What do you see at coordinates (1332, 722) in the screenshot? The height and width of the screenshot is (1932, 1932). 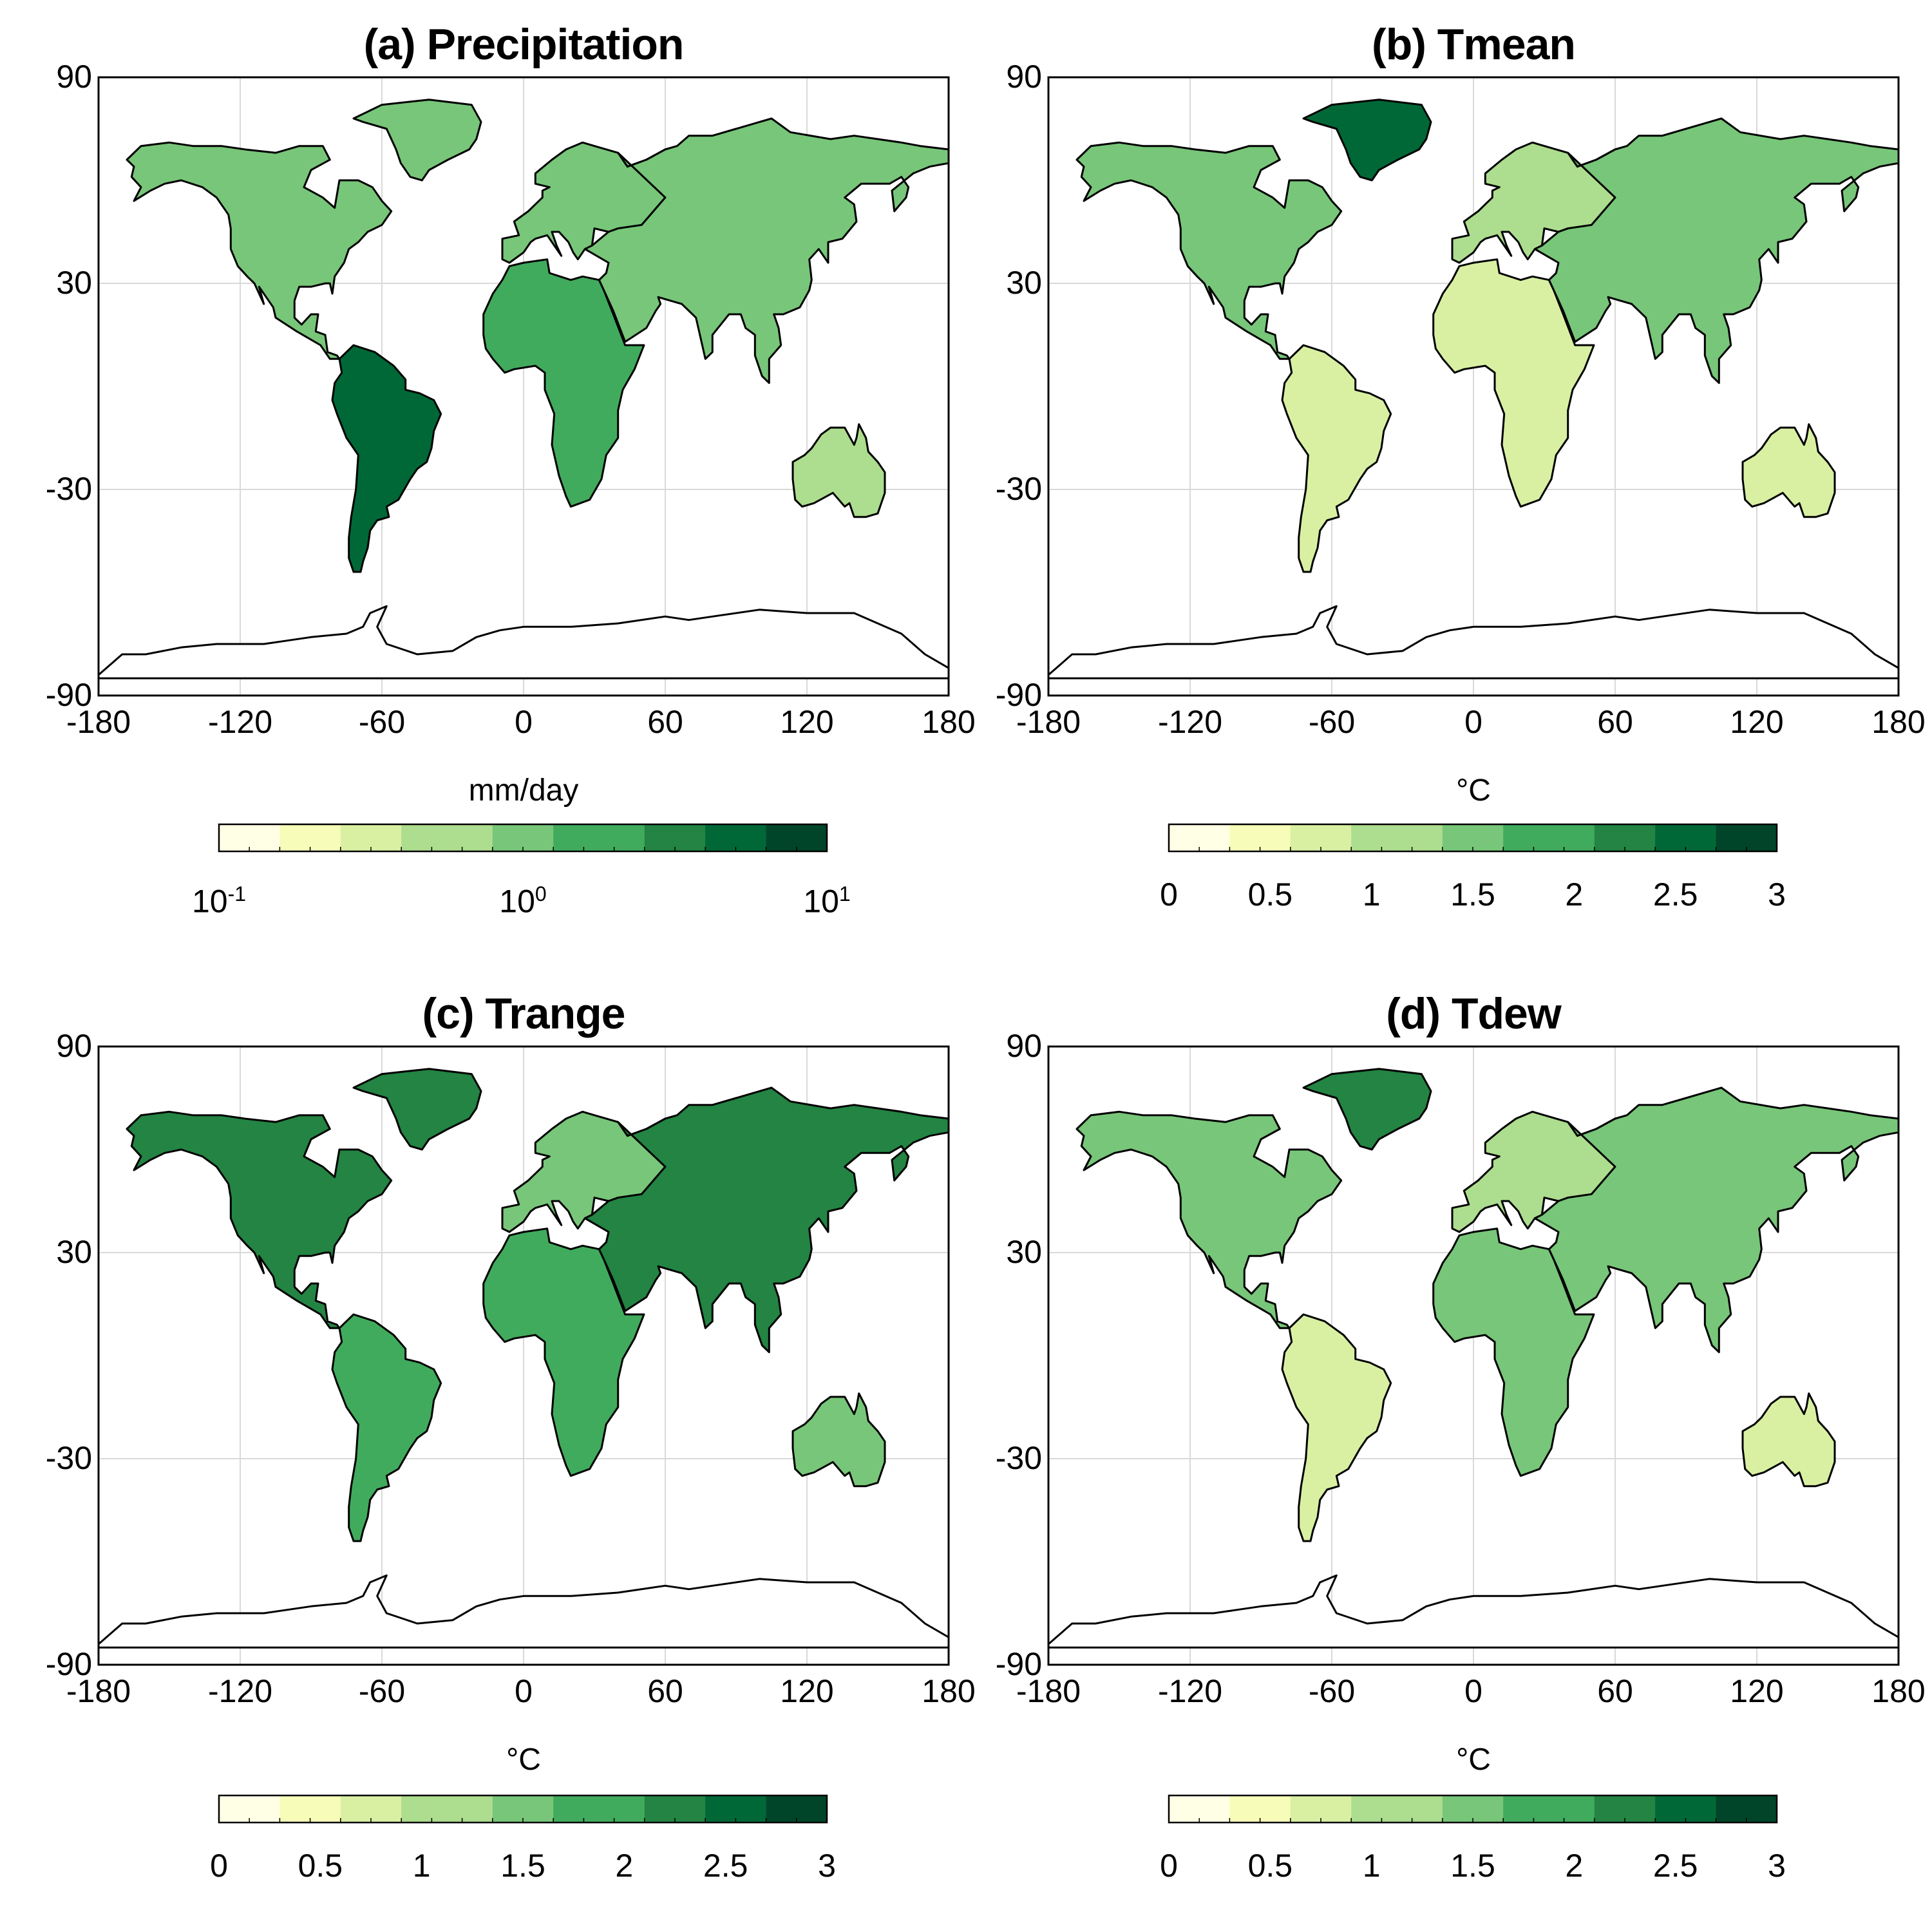 I see `x-tick-label: -60` at bounding box center [1332, 722].